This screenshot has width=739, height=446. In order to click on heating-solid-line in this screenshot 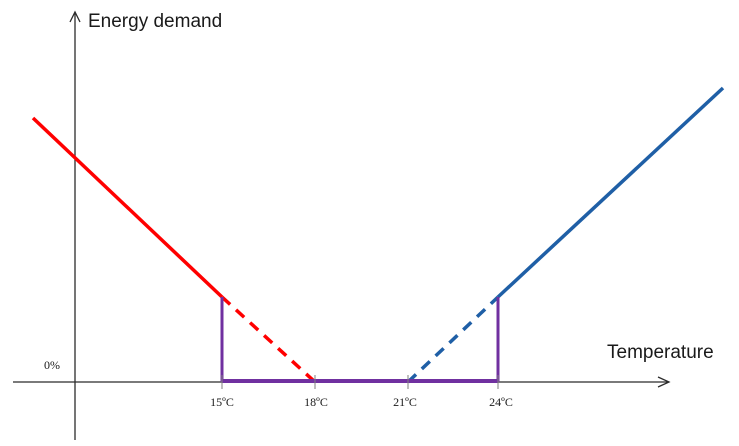, I will do `click(127, 207)`.